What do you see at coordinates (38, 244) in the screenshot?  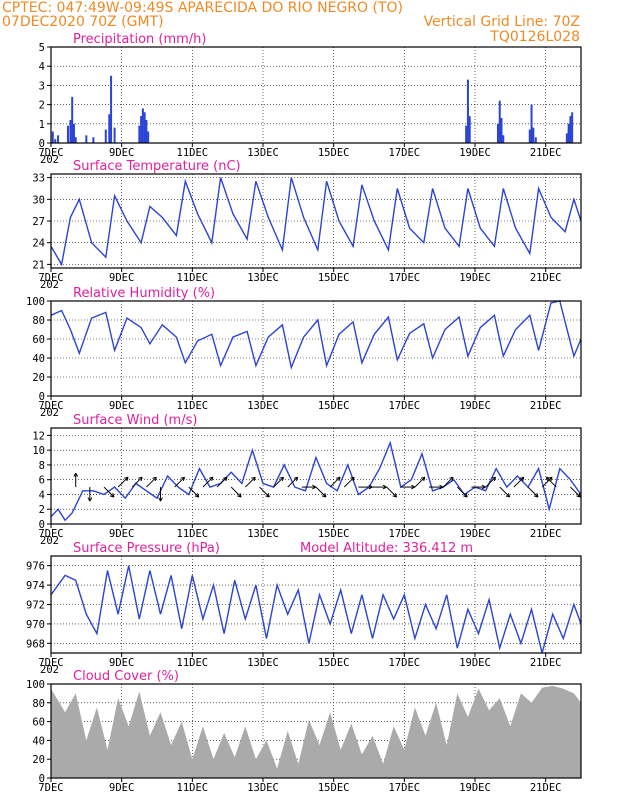 I see `temp-ytick-label: 24` at bounding box center [38, 244].